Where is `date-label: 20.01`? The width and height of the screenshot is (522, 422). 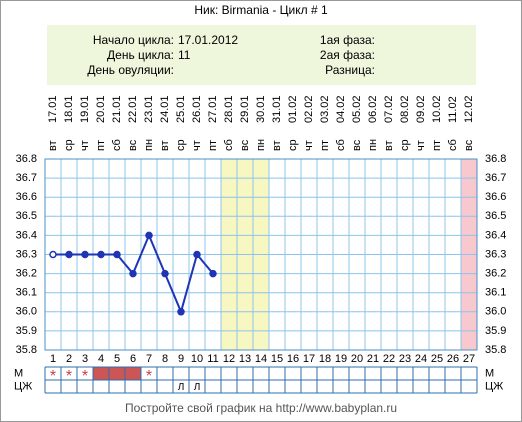 date-label: 20.01 is located at coordinates (101, 109).